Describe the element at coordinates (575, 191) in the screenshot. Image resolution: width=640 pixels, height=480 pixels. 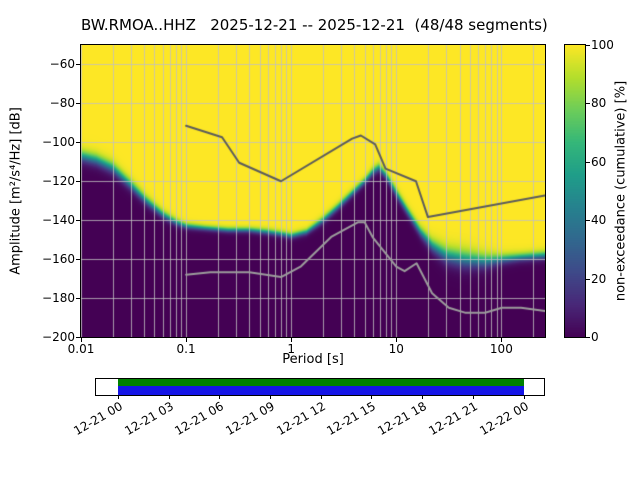
I see `colorbar-canvas` at that location.